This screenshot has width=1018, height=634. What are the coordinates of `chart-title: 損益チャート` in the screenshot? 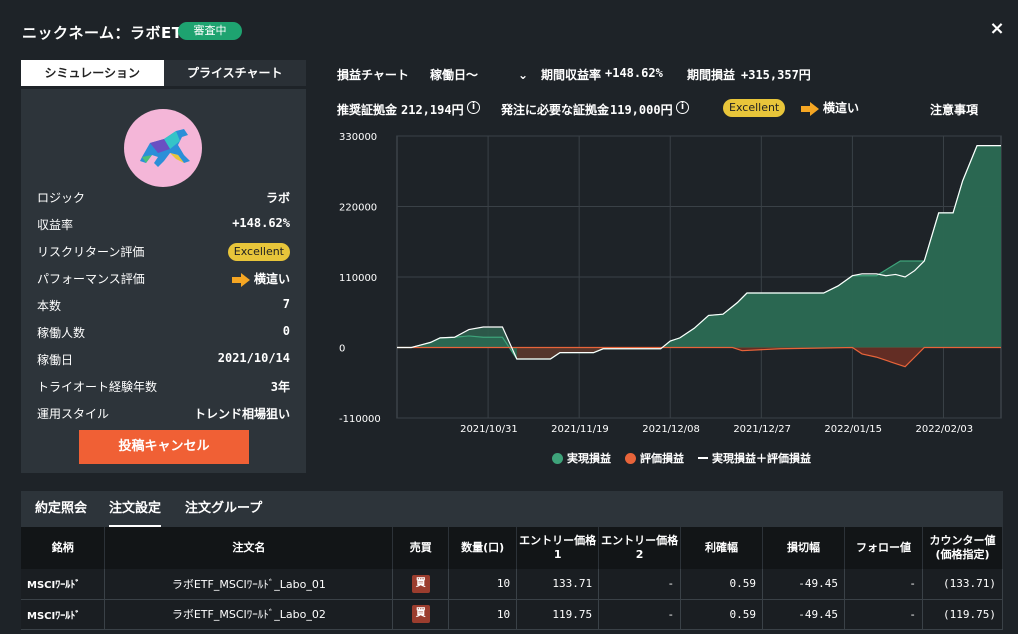 It's located at (373, 75).